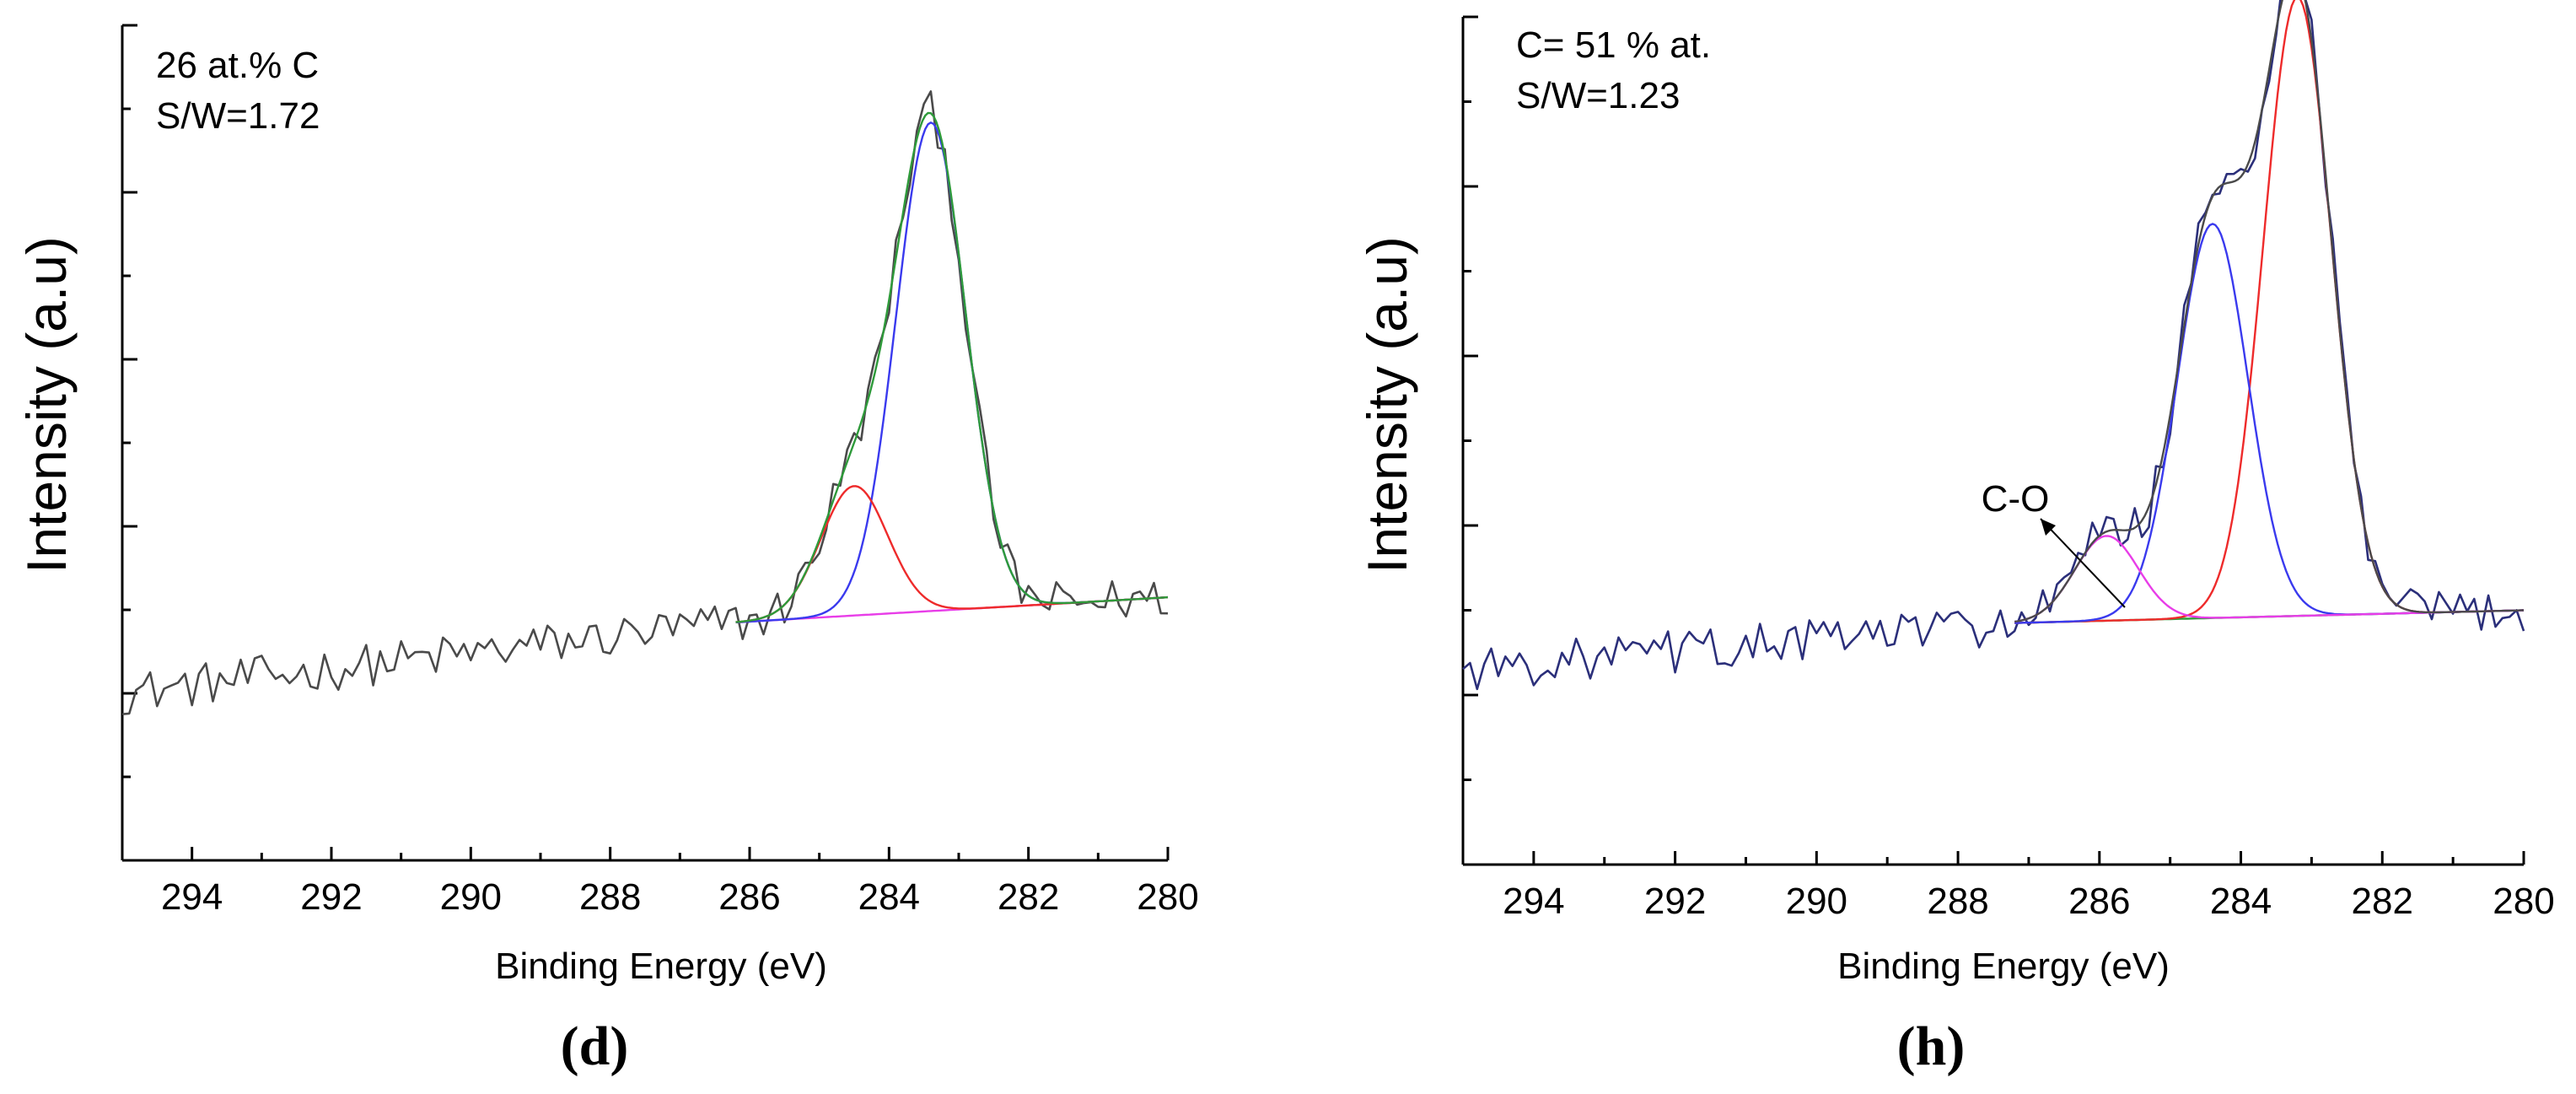  Describe the element at coordinates (1598, 95) in the screenshot. I see `annotation-line-2: S/W=1.23` at that location.